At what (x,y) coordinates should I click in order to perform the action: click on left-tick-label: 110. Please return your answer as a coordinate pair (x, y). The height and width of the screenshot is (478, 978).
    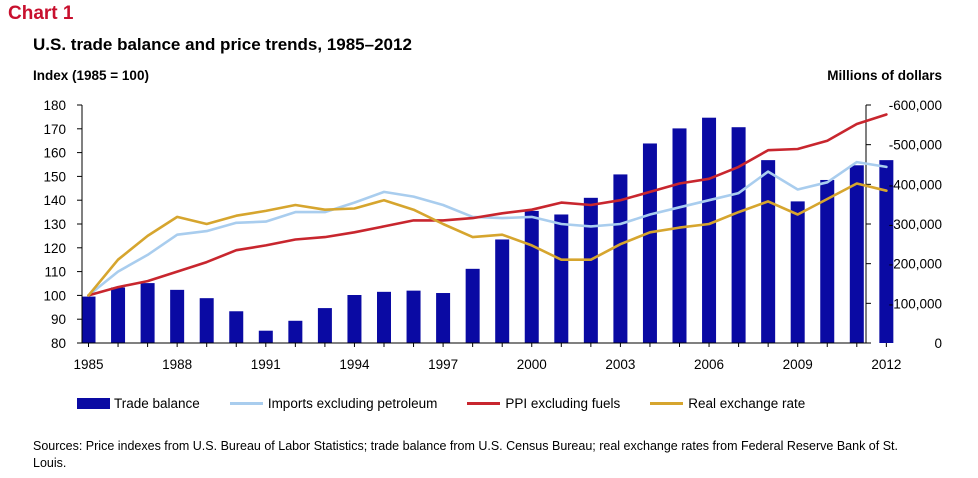
    Looking at the image, I should click on (55, 272).